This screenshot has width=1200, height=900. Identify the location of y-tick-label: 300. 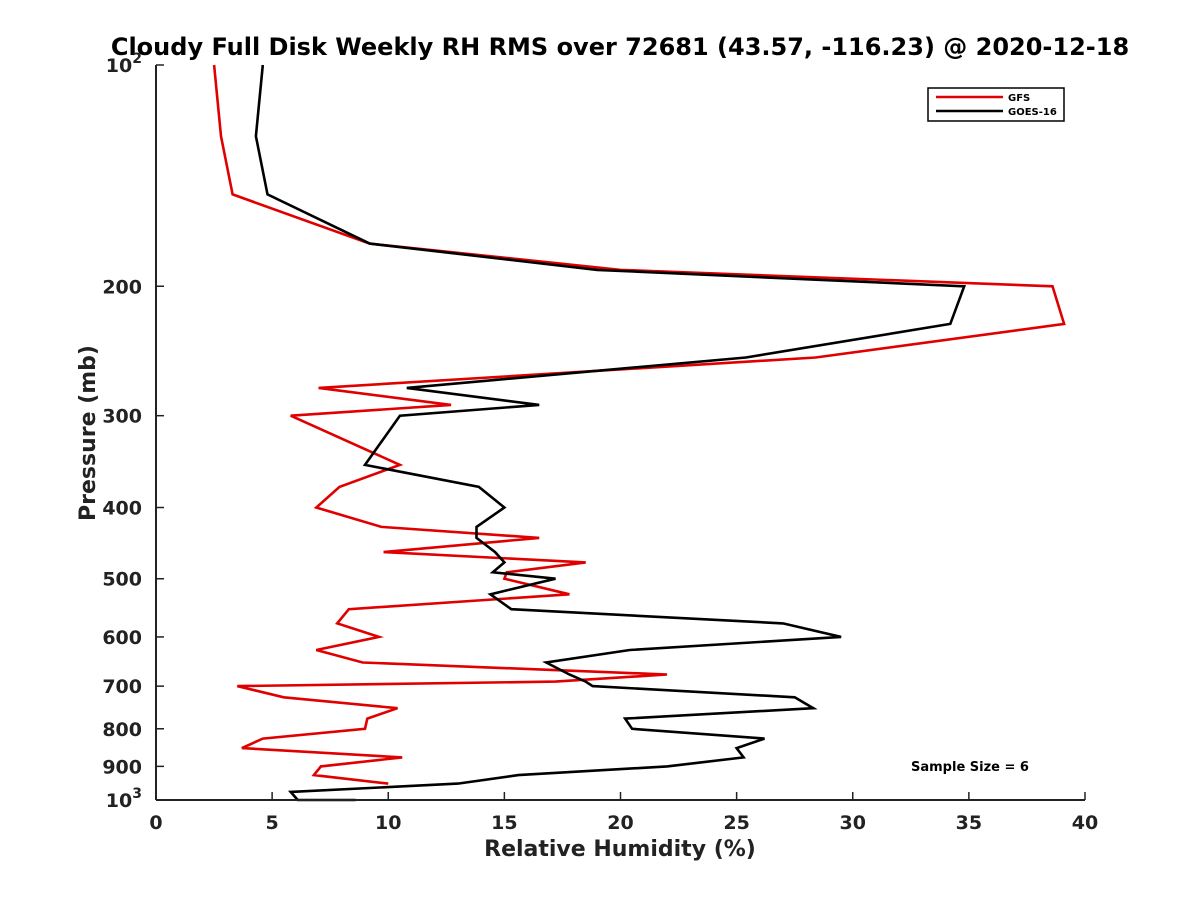
(122, 417).